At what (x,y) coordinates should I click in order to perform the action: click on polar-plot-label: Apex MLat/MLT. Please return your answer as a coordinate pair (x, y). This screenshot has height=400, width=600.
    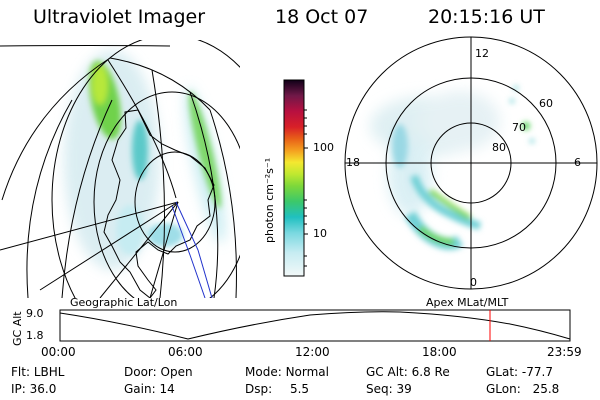
    Looking at the image, I should click on (467, 302).